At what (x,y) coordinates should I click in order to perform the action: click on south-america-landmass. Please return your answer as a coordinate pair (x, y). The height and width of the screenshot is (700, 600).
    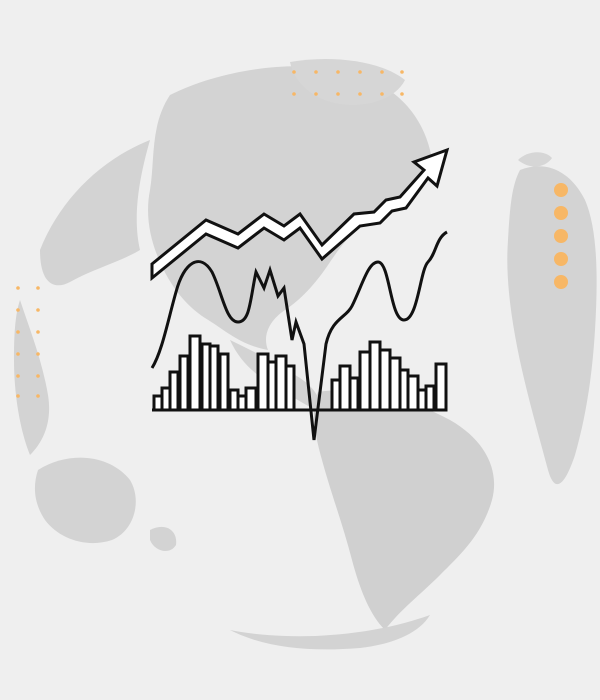
    Looking at the image, I should click on (404, 510).